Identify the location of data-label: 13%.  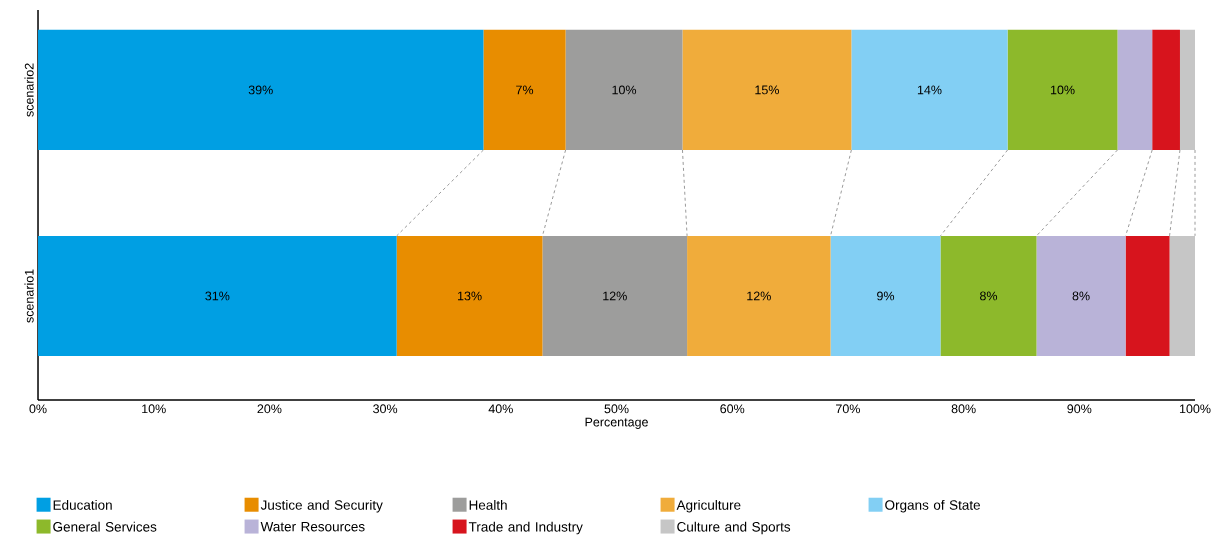
(470, 296).